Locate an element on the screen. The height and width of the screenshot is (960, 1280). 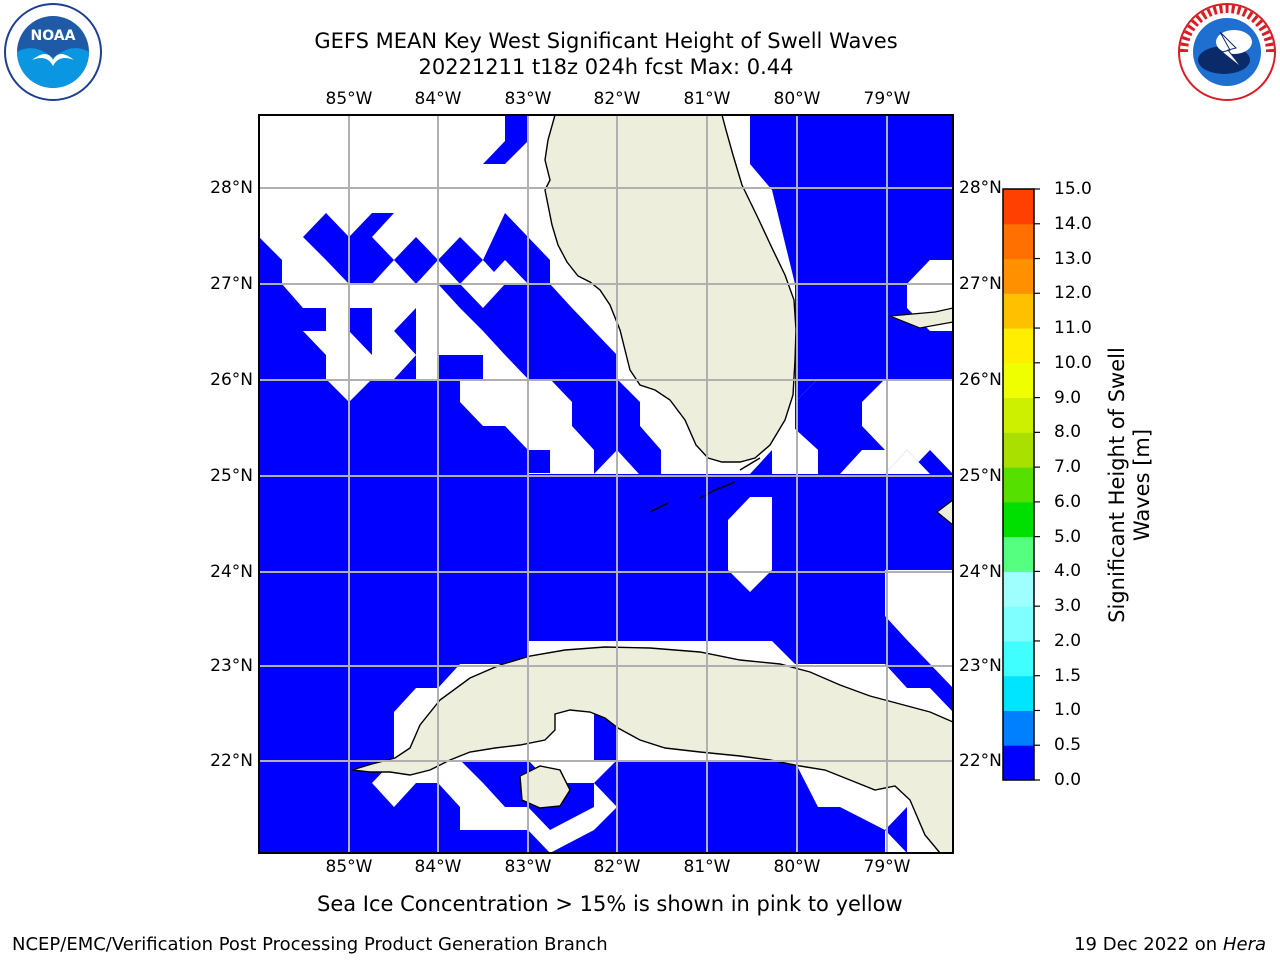
colorbar-tick-label: 1.5 is located at coordinates (1068, 675).